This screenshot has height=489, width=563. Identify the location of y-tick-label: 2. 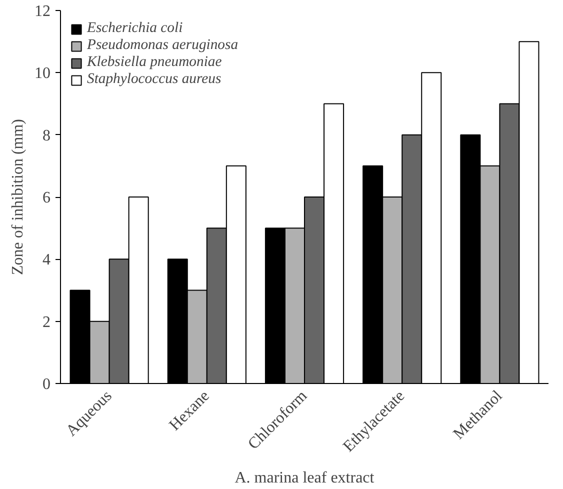
(46, 322).